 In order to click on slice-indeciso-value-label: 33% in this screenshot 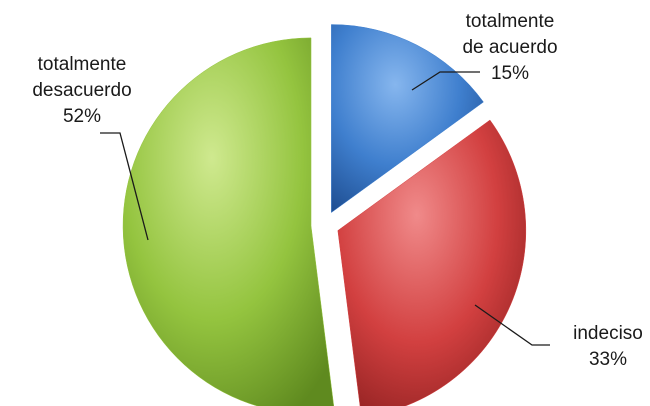, I will do `click(608, 359)`.